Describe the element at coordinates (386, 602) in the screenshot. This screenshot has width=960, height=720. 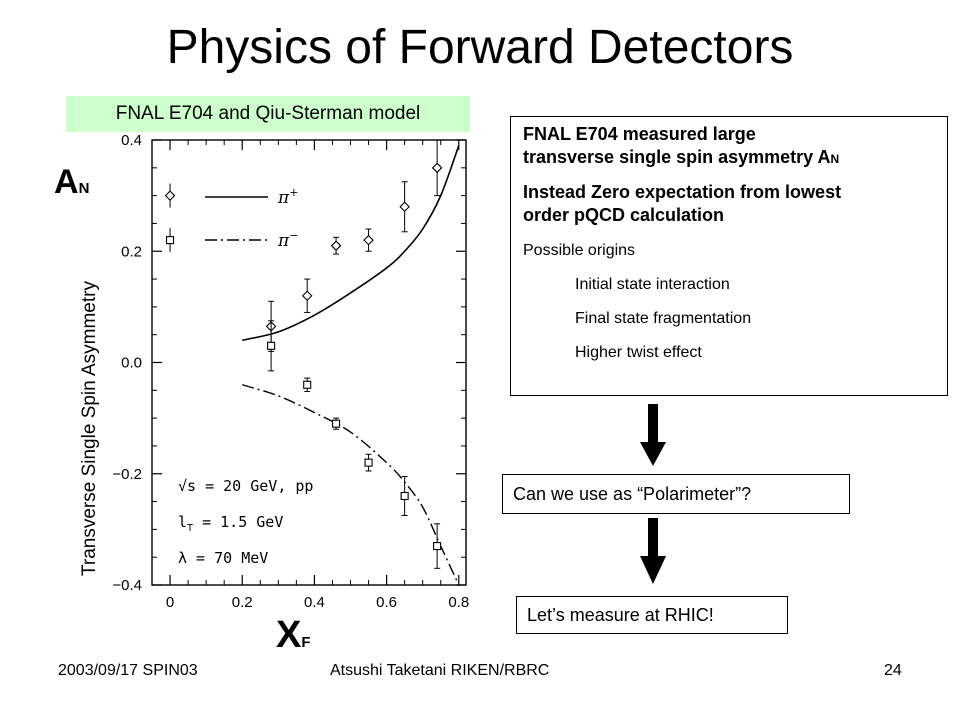
I see `x-tick-label: 0.6` at that location.